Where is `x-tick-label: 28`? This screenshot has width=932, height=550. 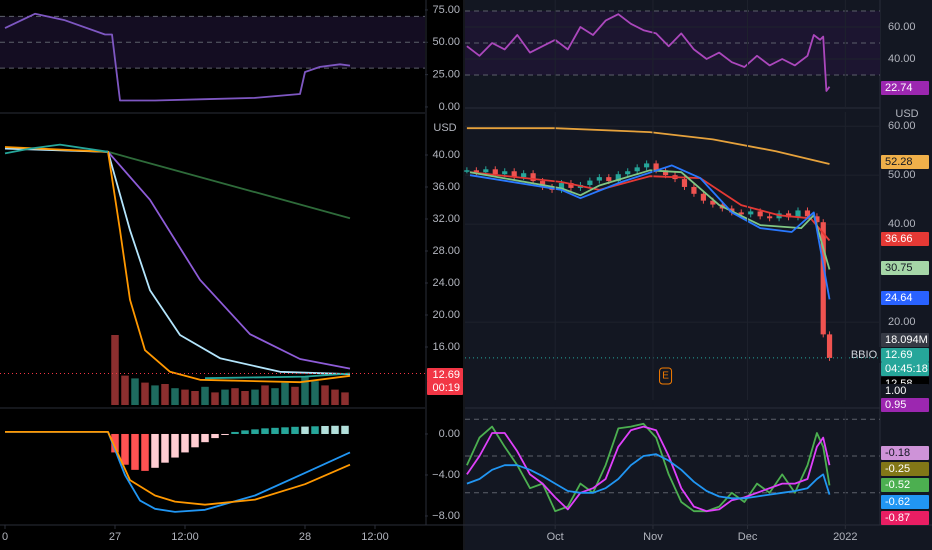
x-tick-label: 28 is located at coordinates (305, 537).